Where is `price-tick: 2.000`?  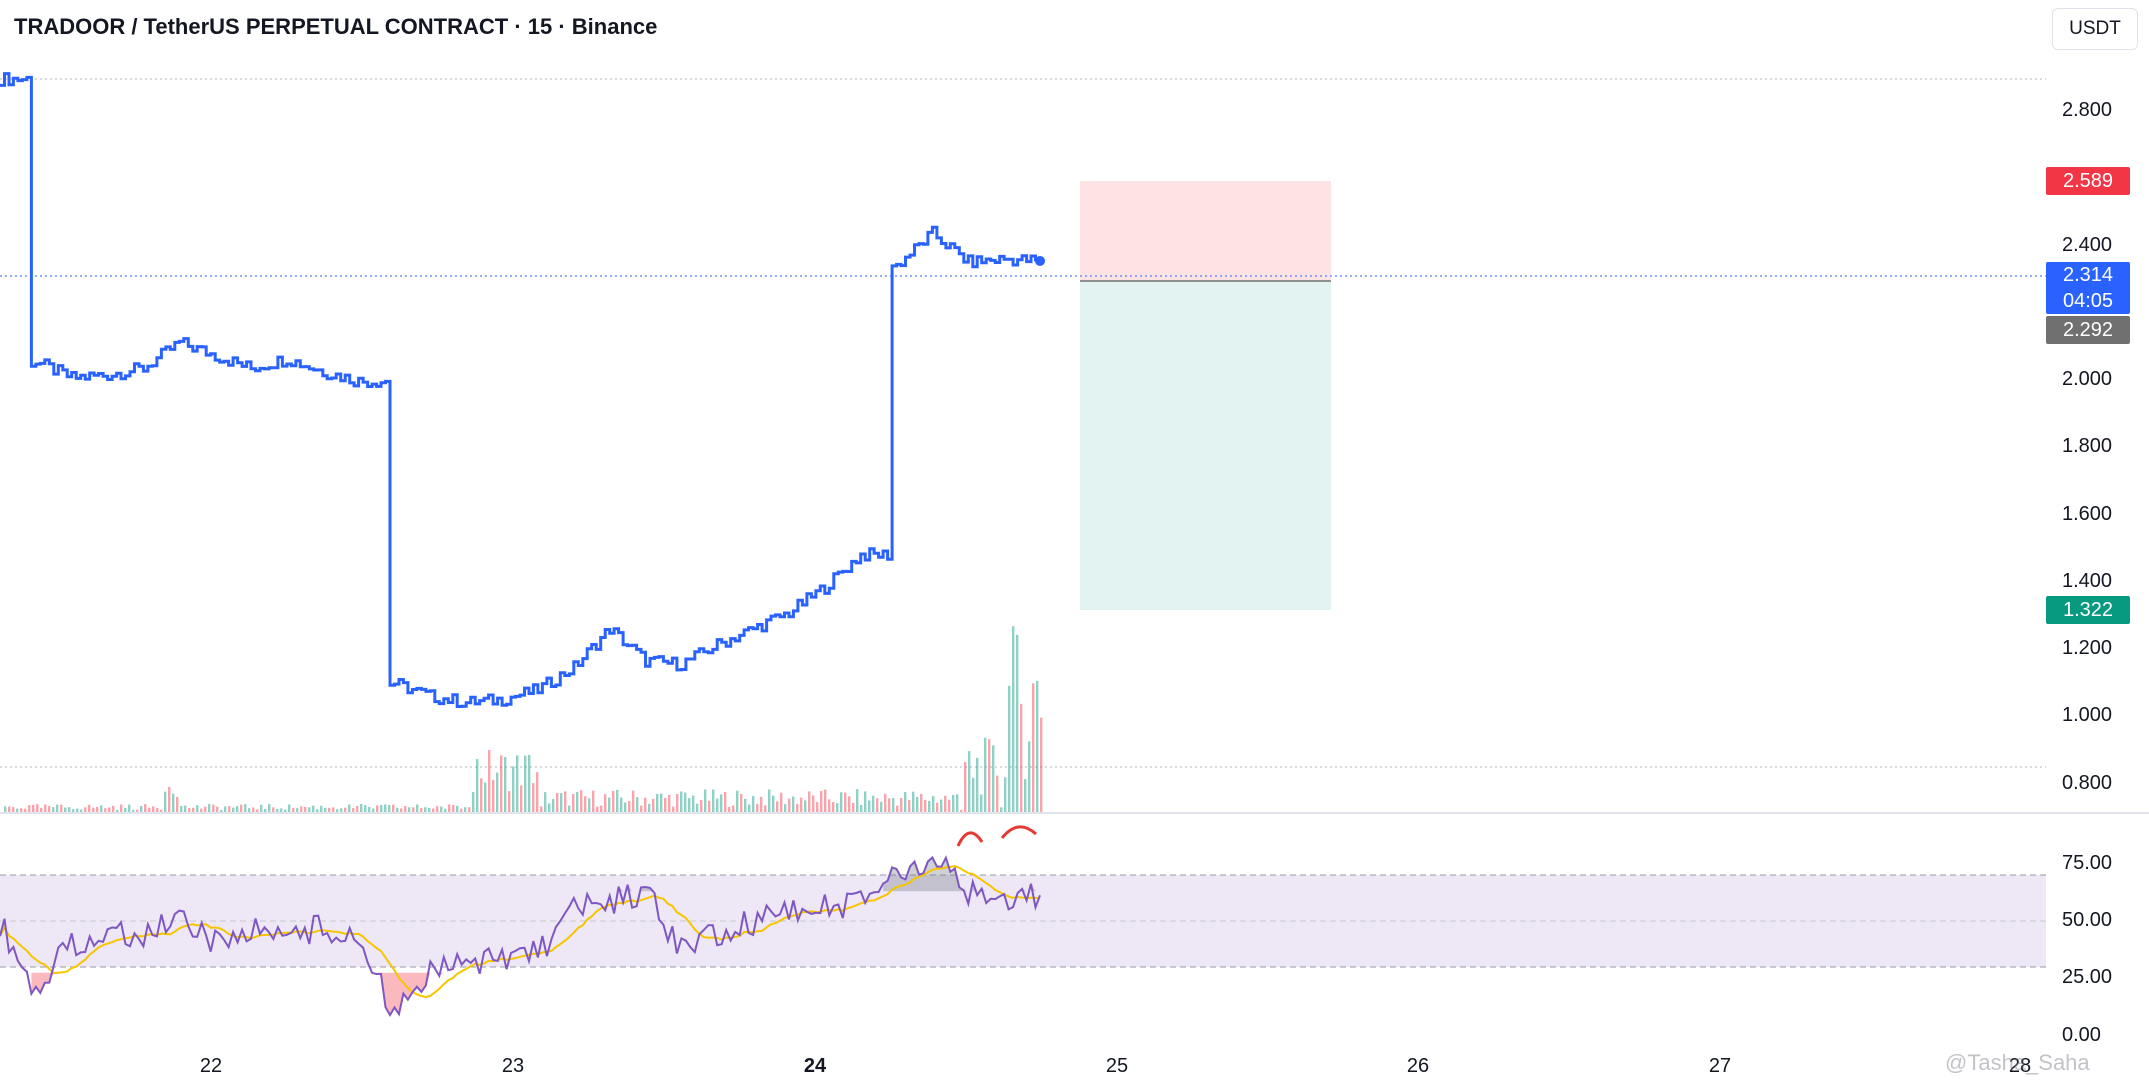 price-tick: 2.000 is located at coordinates (2087, 379).